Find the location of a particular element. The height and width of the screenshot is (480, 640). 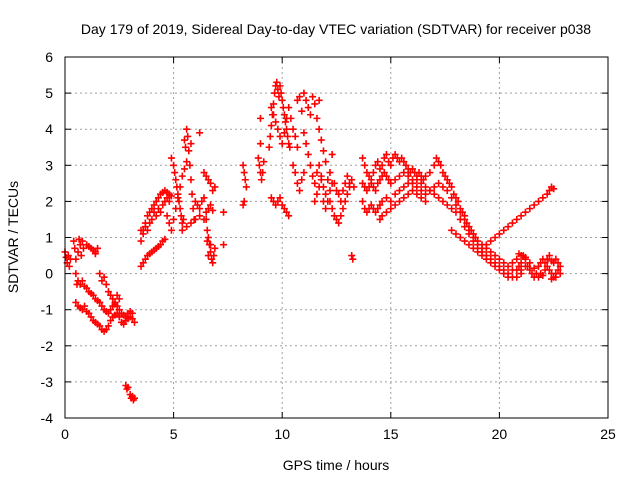

y-tick-label: -4 is located at coordinates (47, 418).